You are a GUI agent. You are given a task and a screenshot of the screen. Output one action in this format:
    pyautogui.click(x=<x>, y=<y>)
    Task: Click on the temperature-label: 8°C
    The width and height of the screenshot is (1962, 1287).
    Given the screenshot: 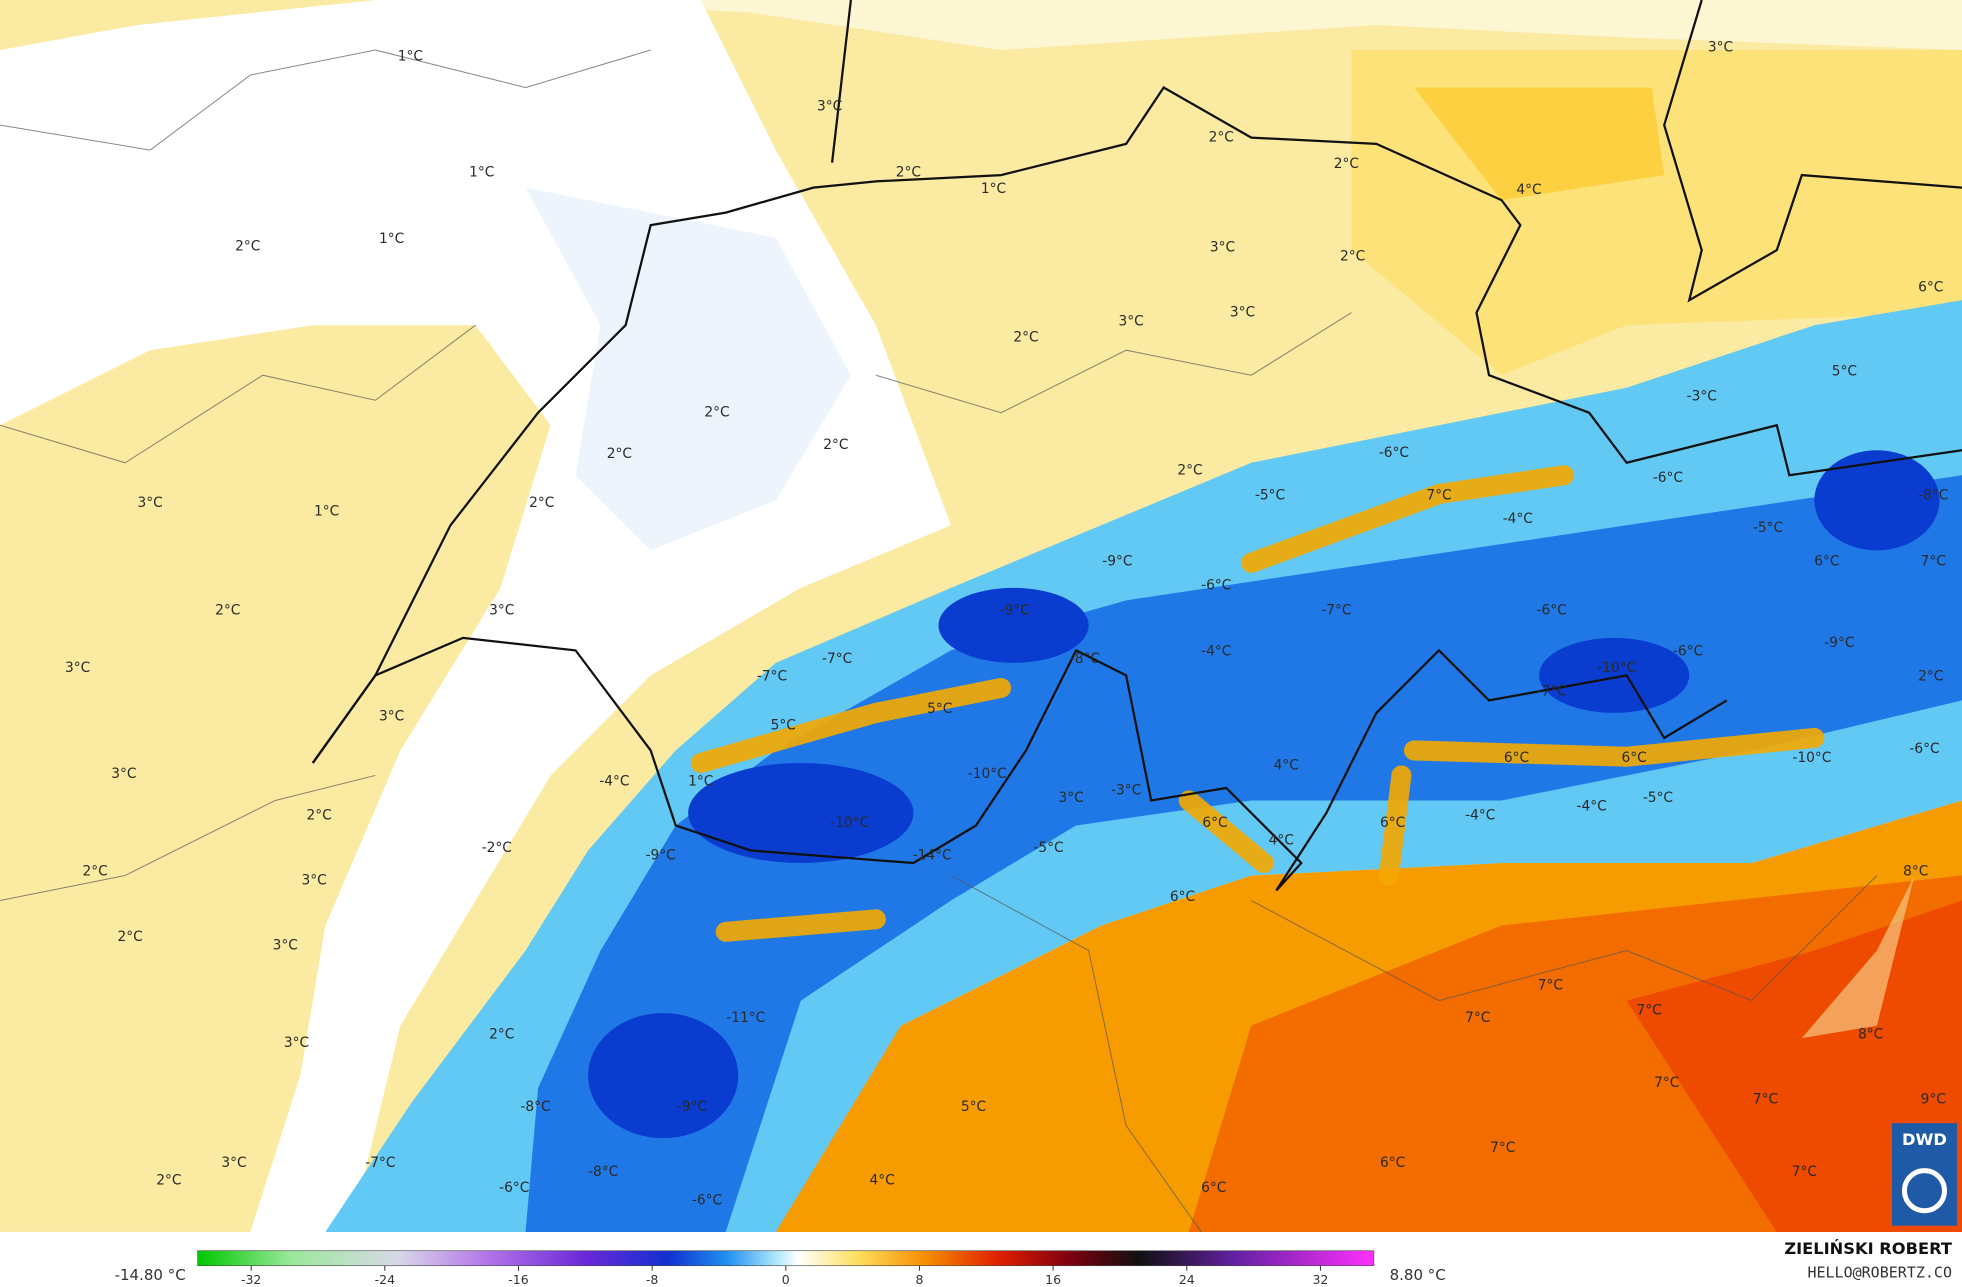 What is the action you would take?
    pyautogui.click(x=1870, y=1034)
    